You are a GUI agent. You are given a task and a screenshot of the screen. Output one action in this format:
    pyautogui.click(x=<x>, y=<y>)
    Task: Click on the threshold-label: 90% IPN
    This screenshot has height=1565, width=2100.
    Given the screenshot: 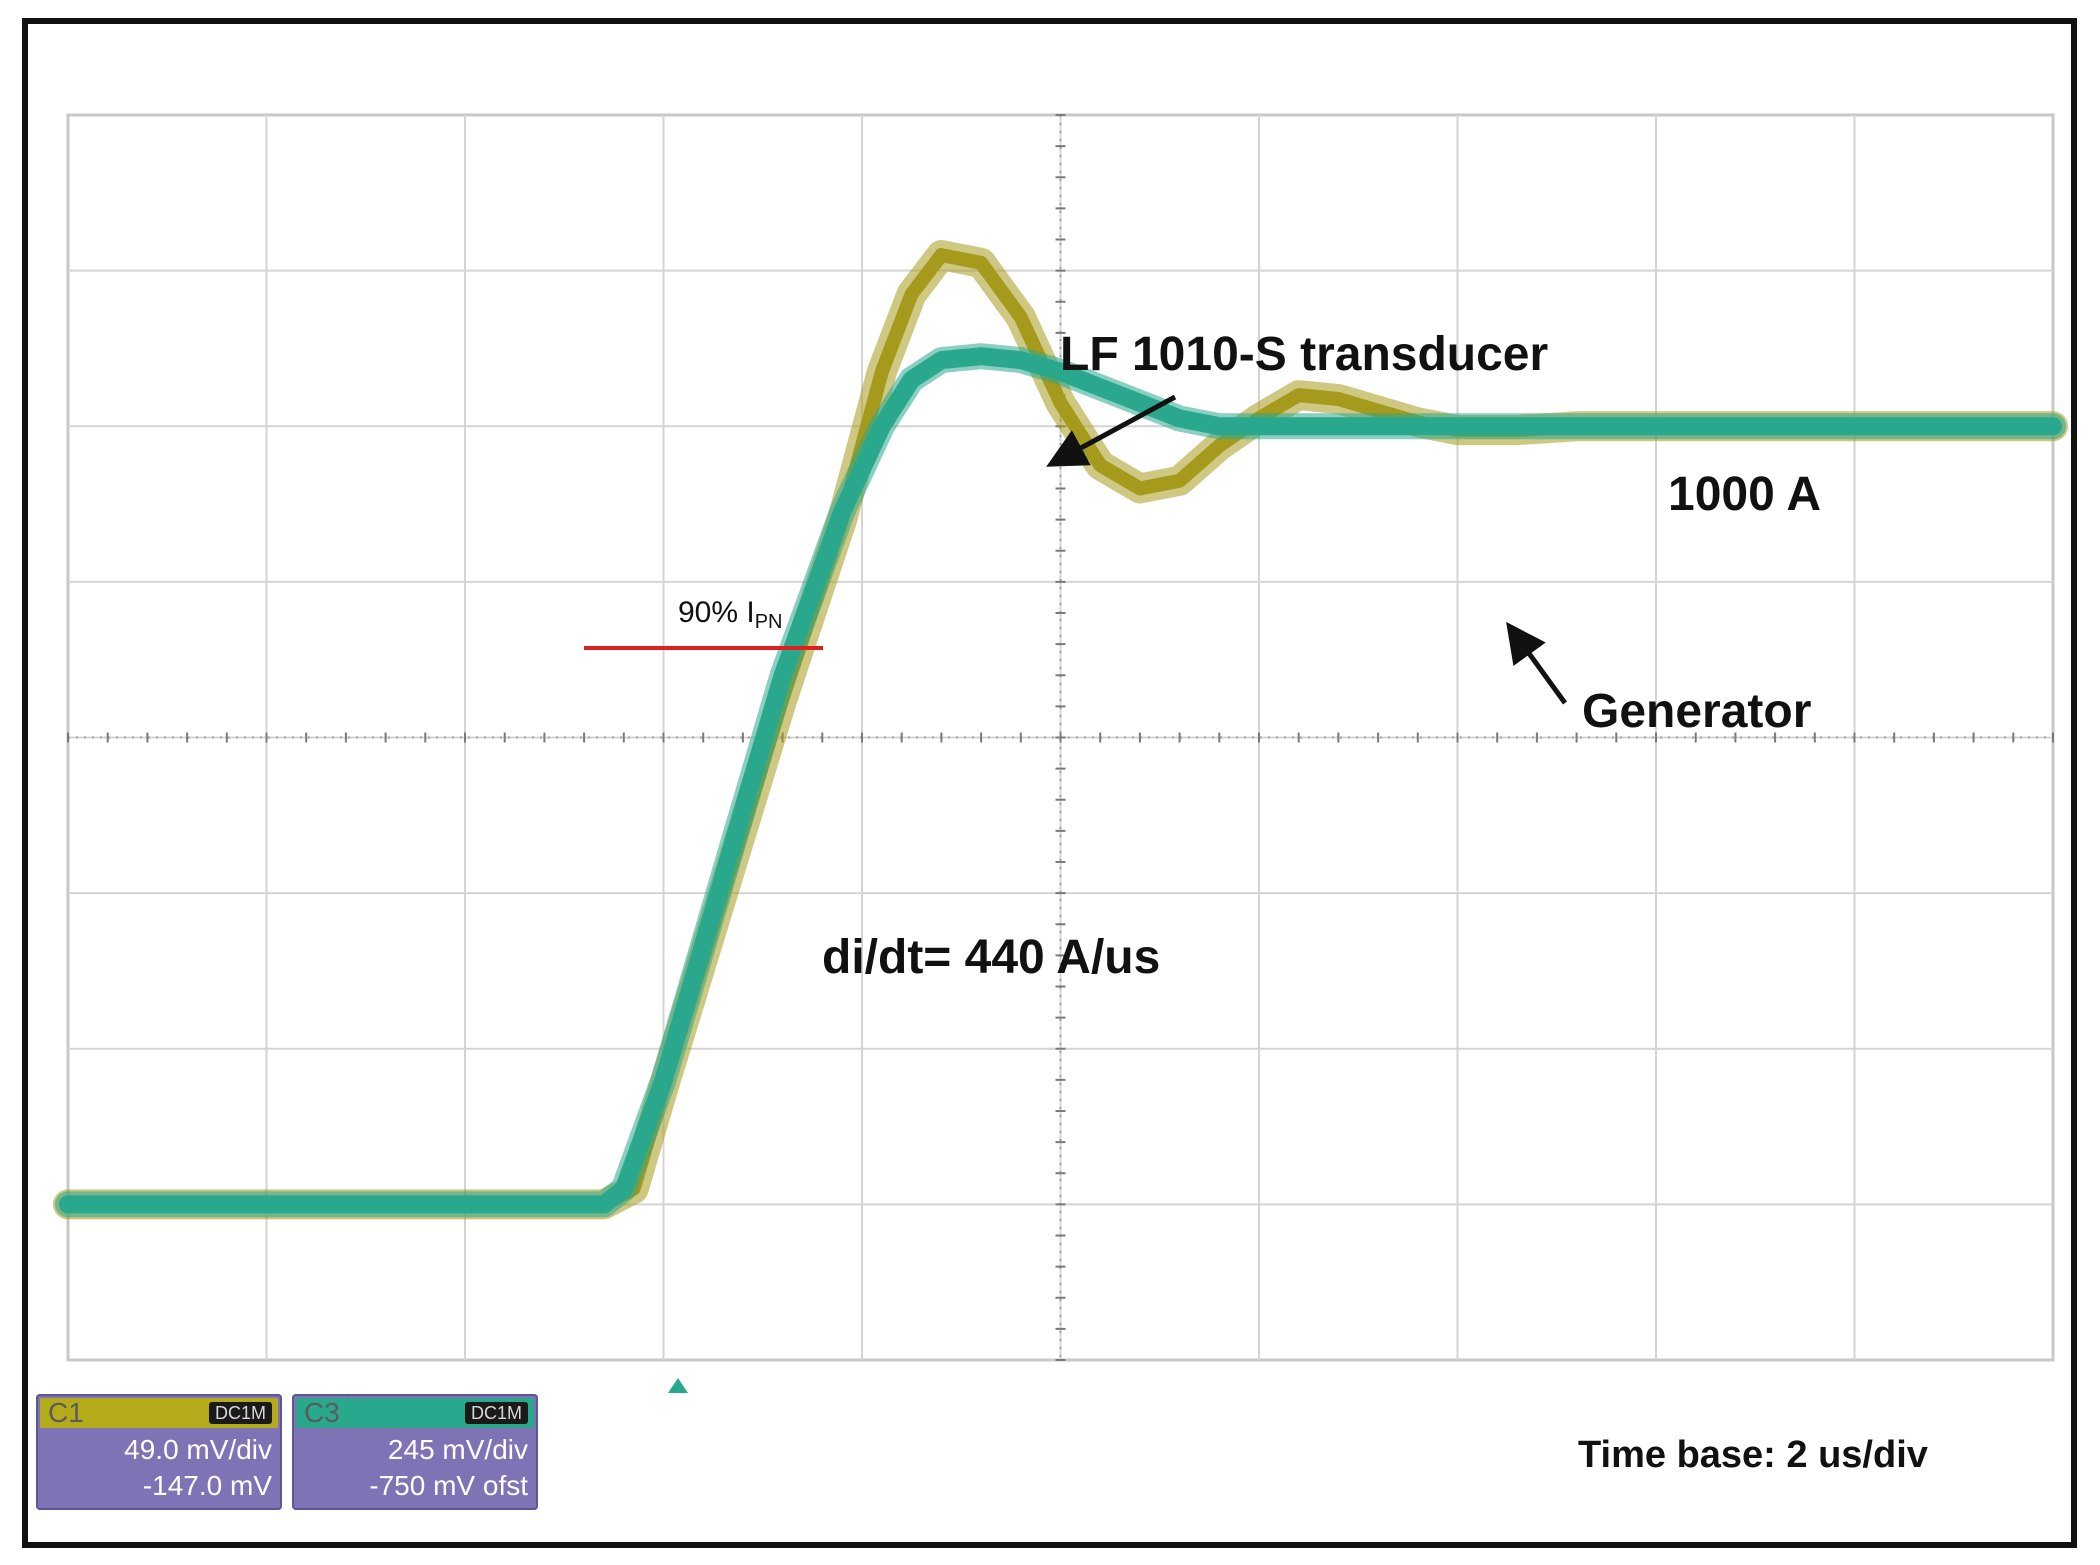 What is the action you would take?
    pyautogui.click(x=730, y=614)
    